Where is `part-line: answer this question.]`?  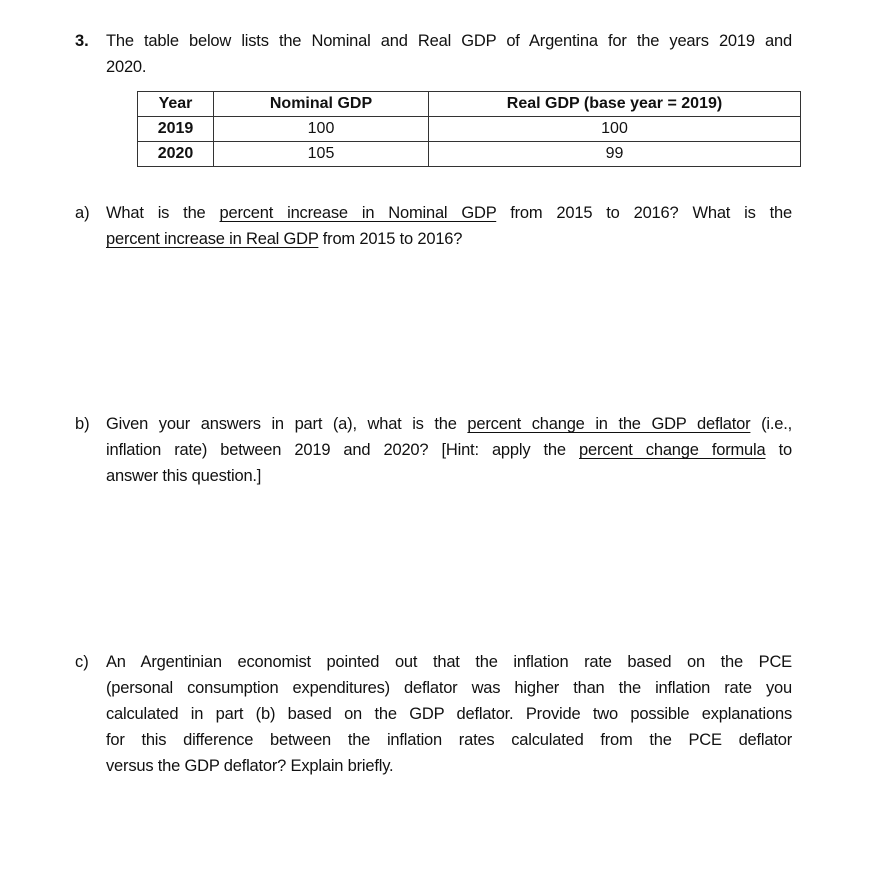
part-line: answer this question.] is located at coordinates (449, 478).